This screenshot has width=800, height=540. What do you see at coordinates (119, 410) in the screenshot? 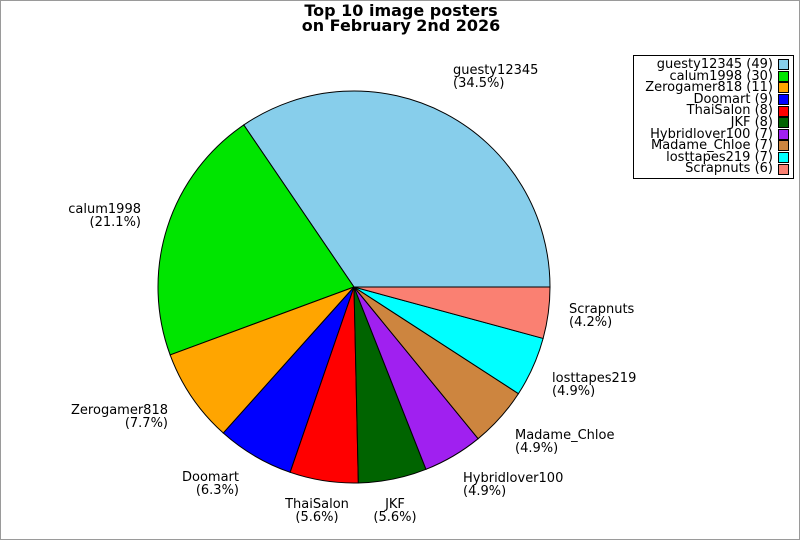
I see `slice-label-name: Zerogamer818` at bounding box center [119, 410].